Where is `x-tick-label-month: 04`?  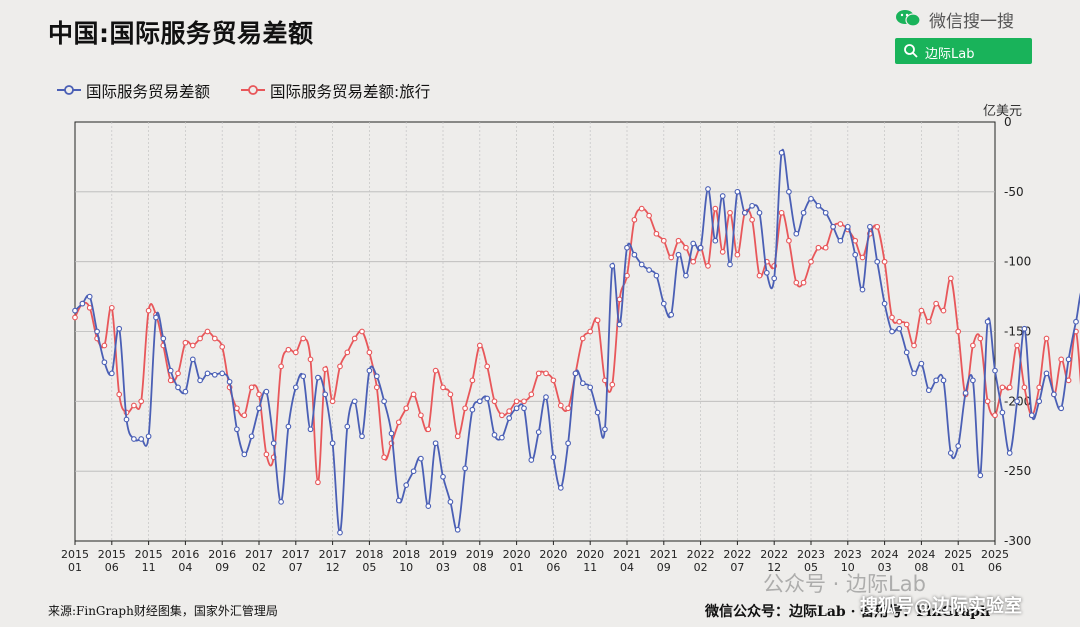 x-tick-label-month: 04 is located at coordinates (185, 567).